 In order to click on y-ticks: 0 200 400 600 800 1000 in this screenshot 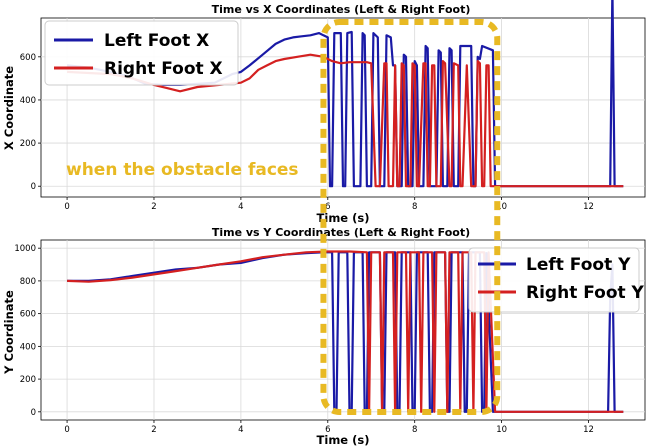, I will do `click(27, 331)`.